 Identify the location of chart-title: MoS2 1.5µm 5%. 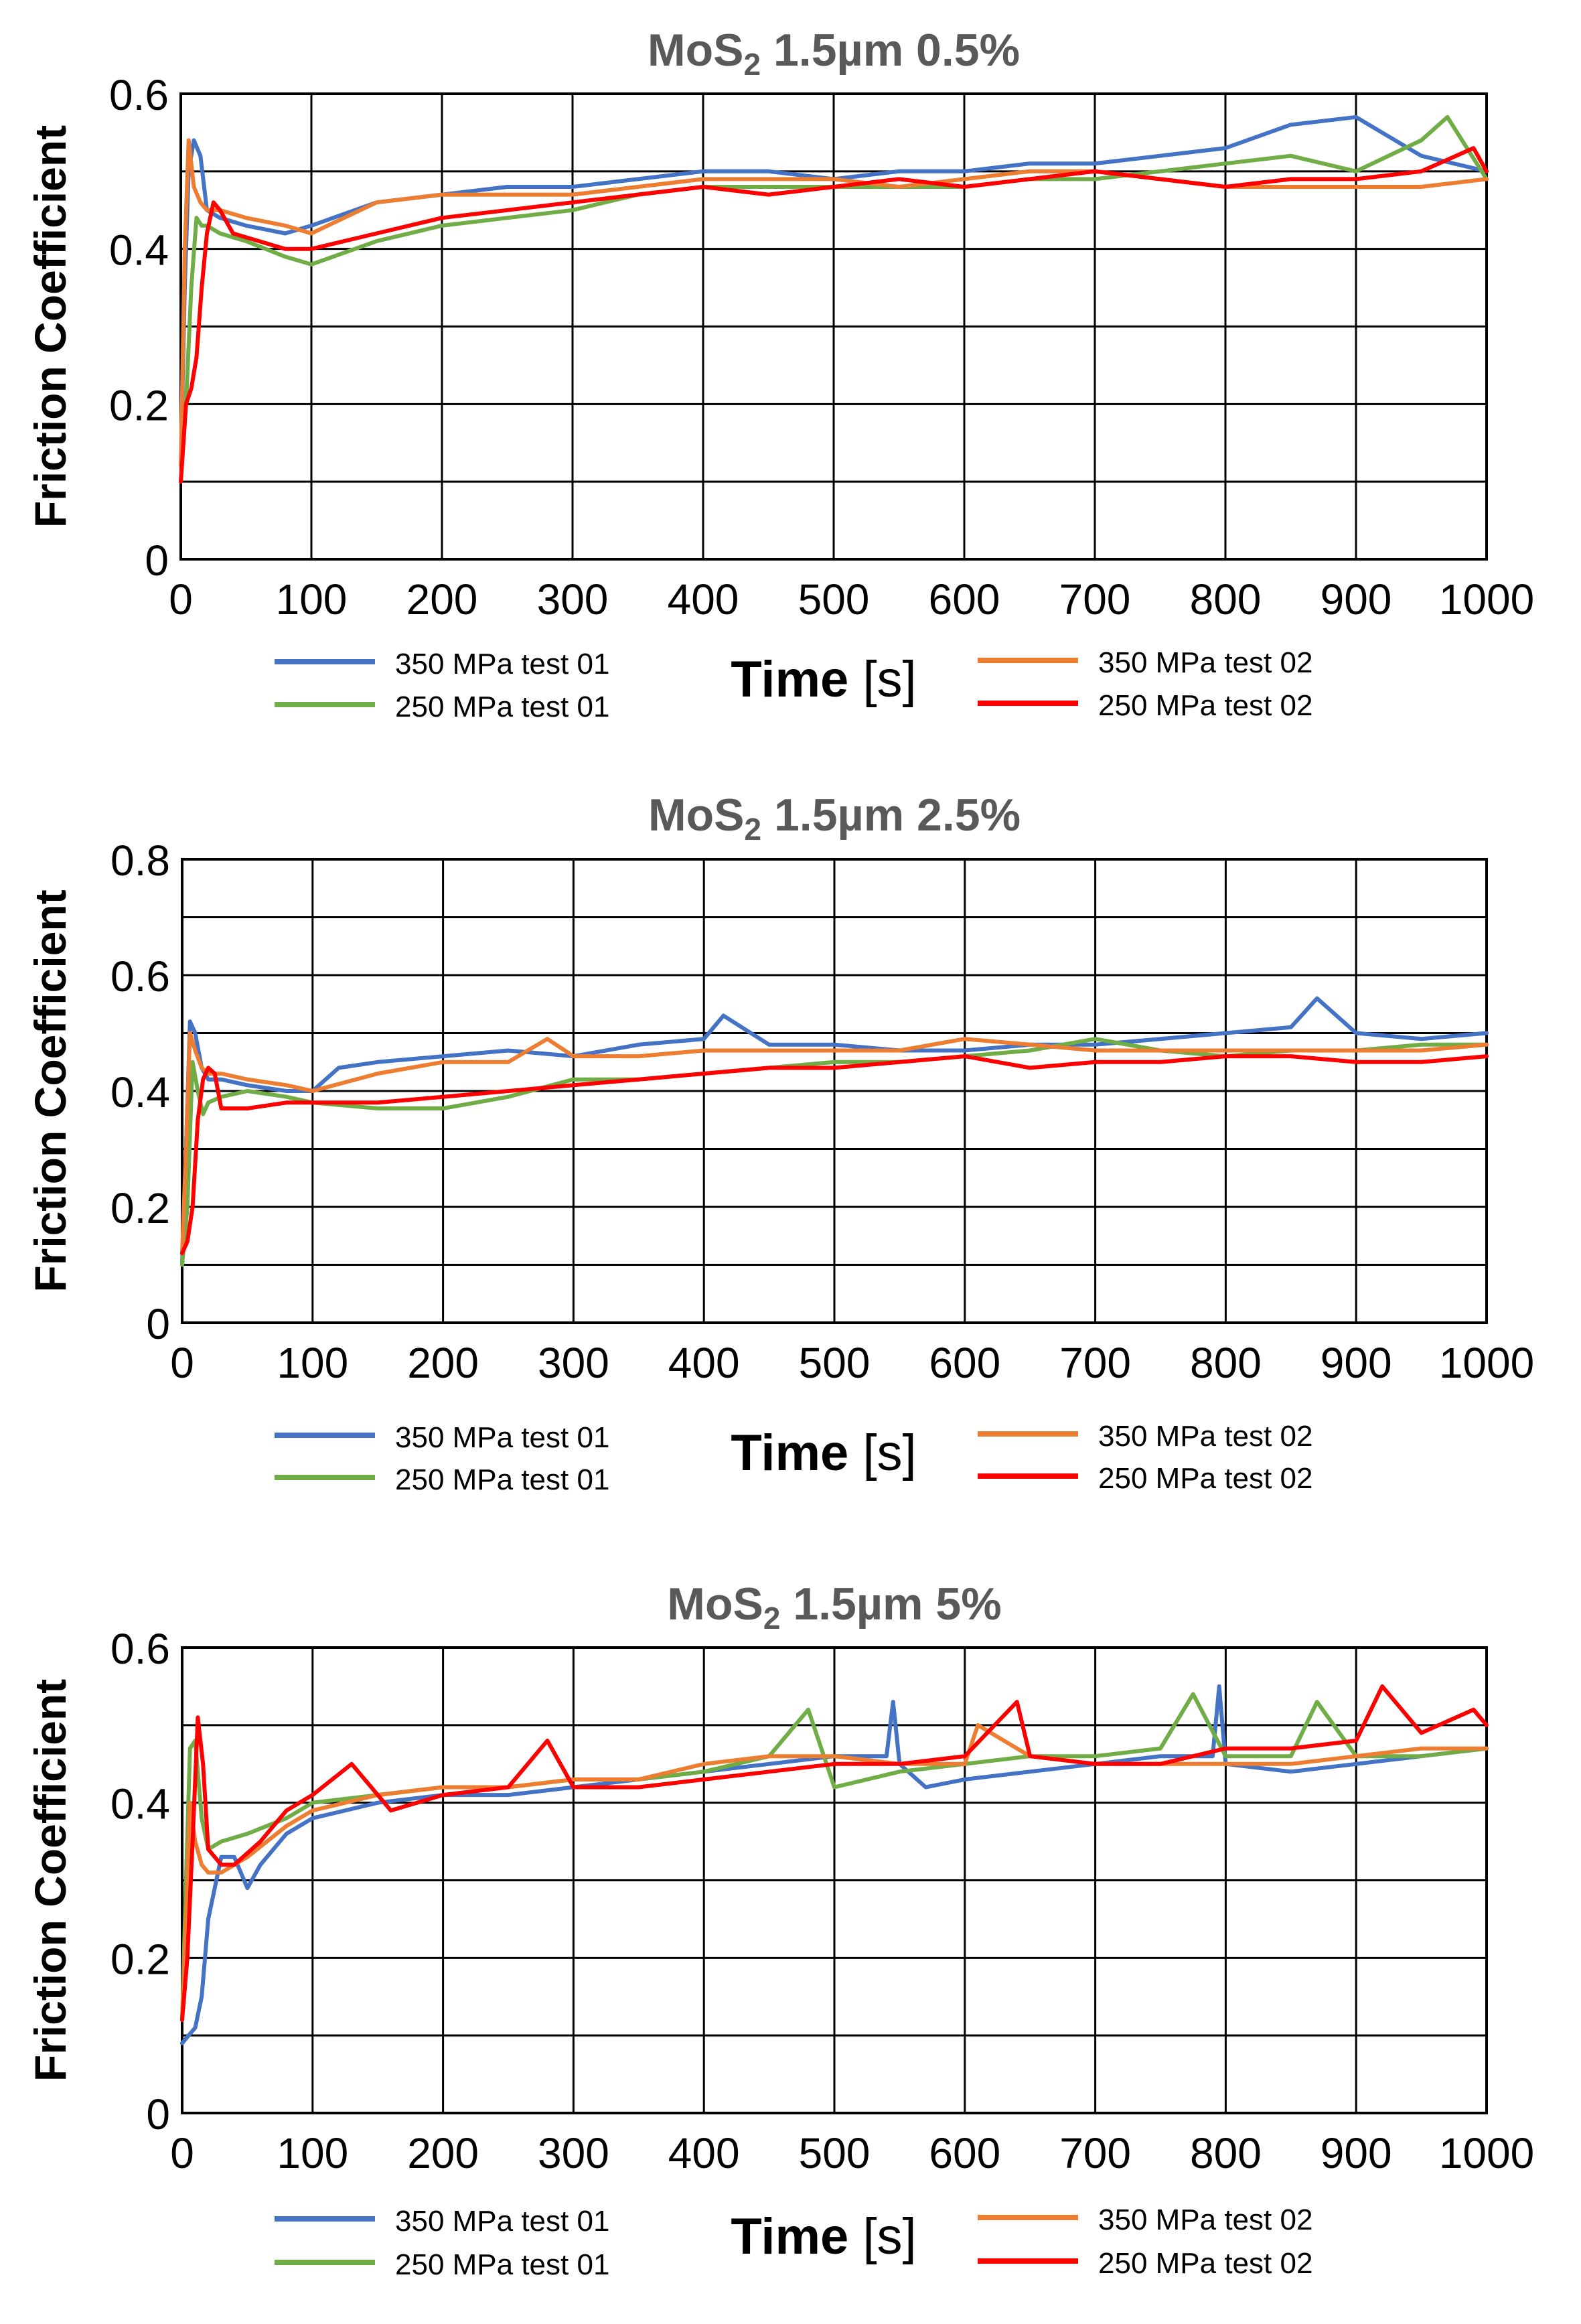
(834, 1607).